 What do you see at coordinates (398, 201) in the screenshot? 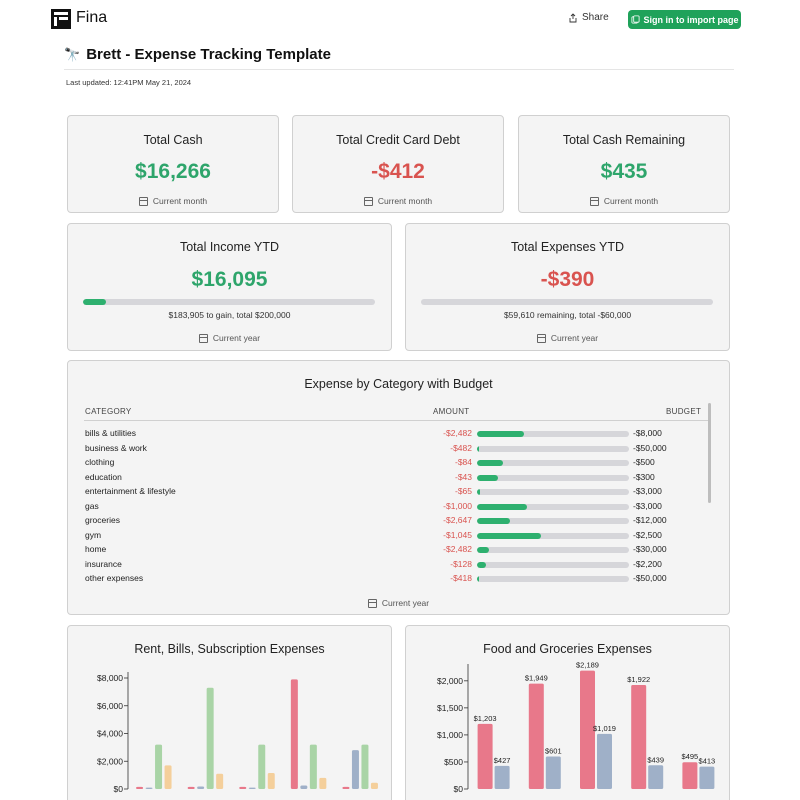
I see `card-footer: Current month` at bounding box center [398, 201].